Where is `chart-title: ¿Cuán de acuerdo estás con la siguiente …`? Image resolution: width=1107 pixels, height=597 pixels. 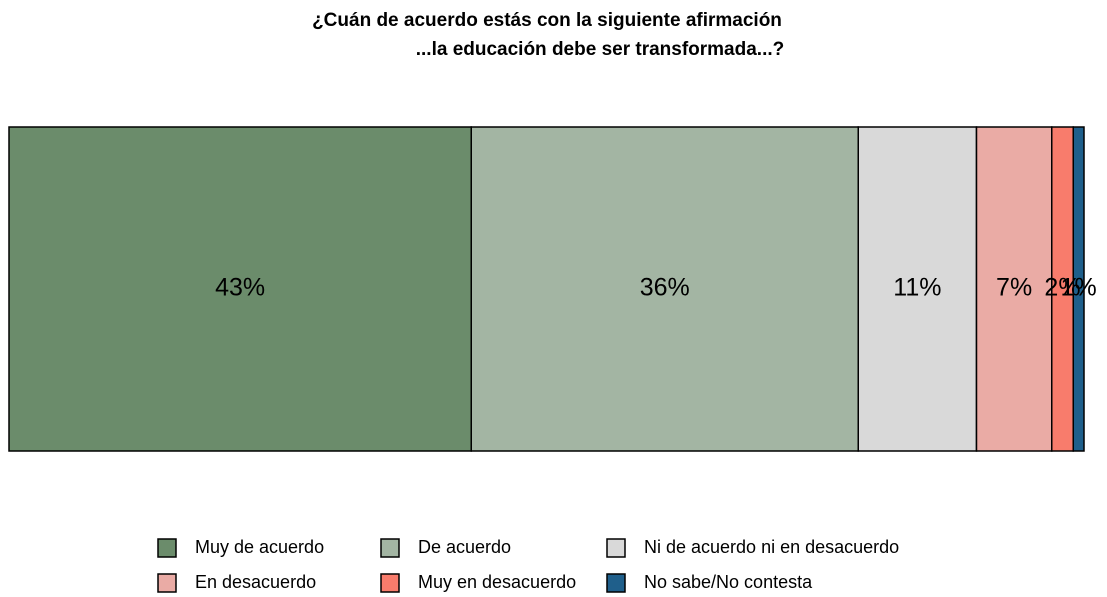 chart-title: ¿Cuán de acuerdo estás con la siguiente … is located at coordinates (547, 20).